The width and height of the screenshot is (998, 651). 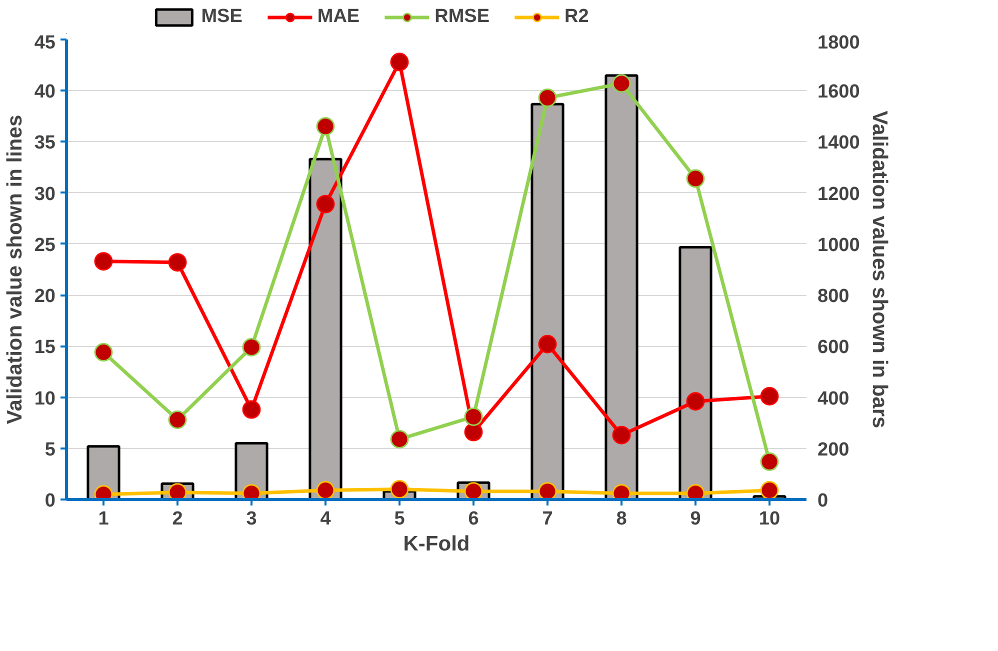 What do you see at coordinates (50, 449) in the screenshot?
I see `y-tick-label: 5` at bounding box center [50, 449].